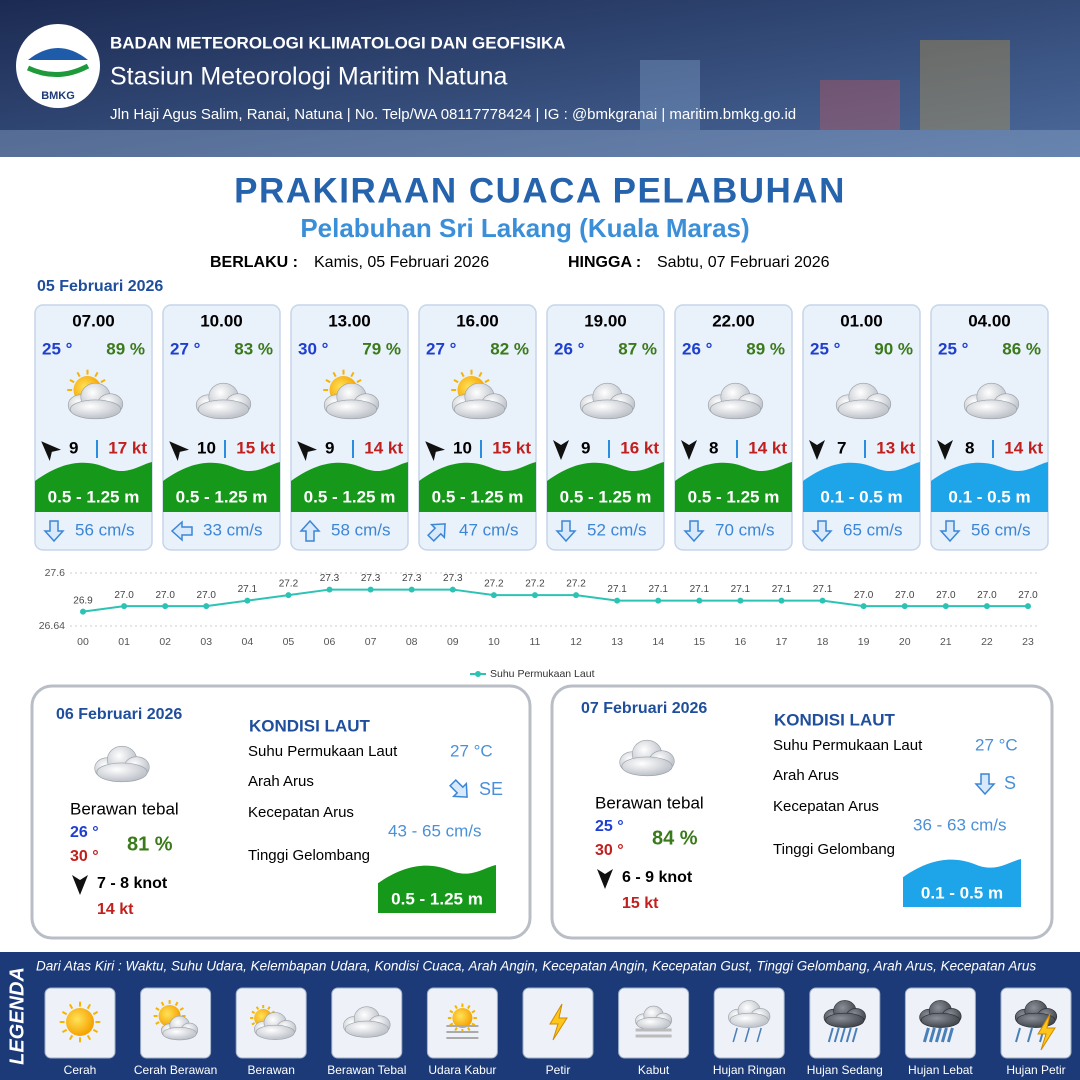 The width and height of the screenshot is (1080, 1080). I want to click on legend-item-label: Berawan, so click(271, 1070).